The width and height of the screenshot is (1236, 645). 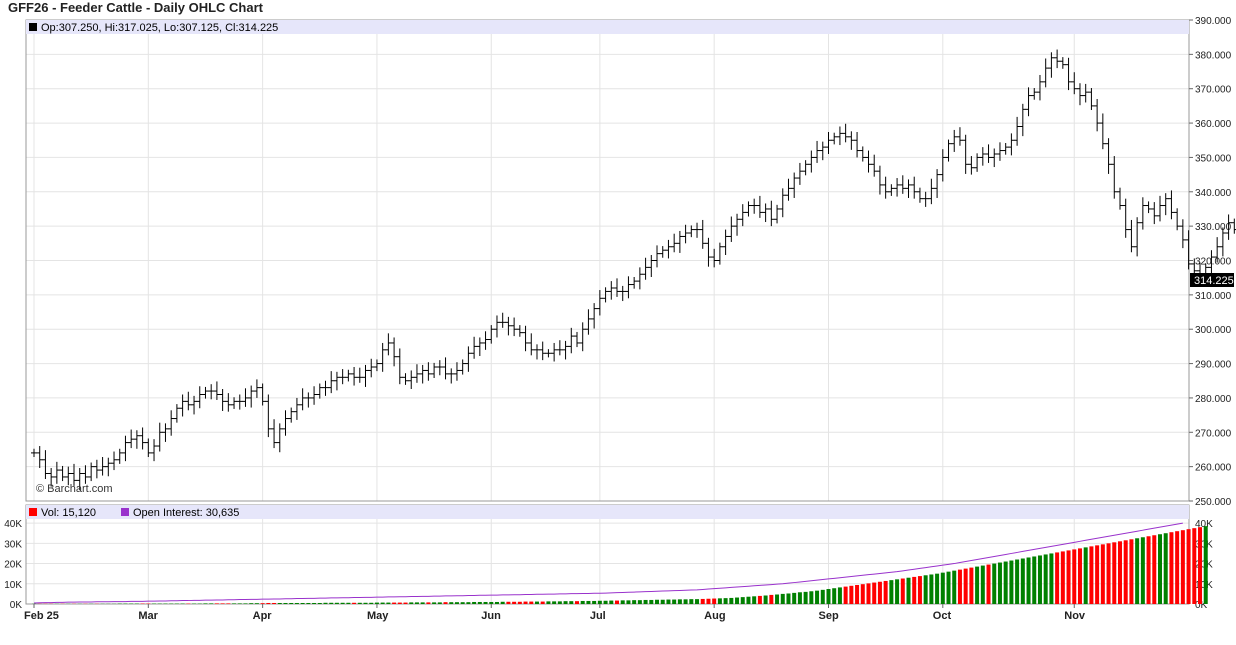 I want to click on price-tick-label: 290.000, so click(x=1213, y=365).